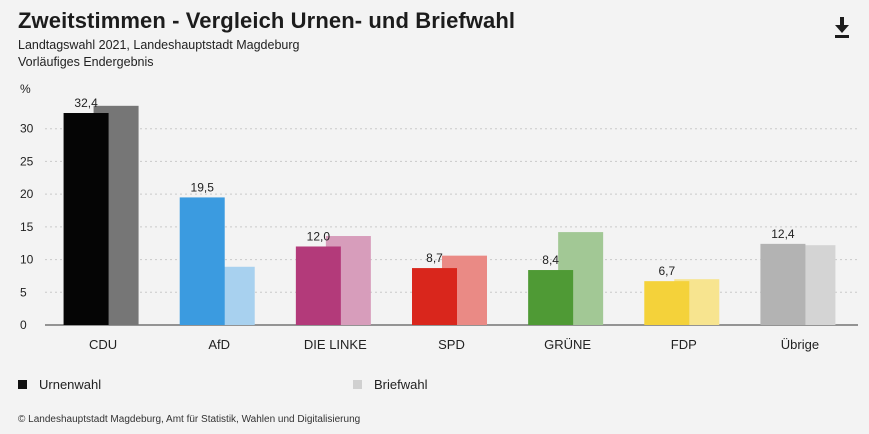 This screenshot has width=869, height=434. I want to click on legend-swatch-briefwahl, so click(357, 384).